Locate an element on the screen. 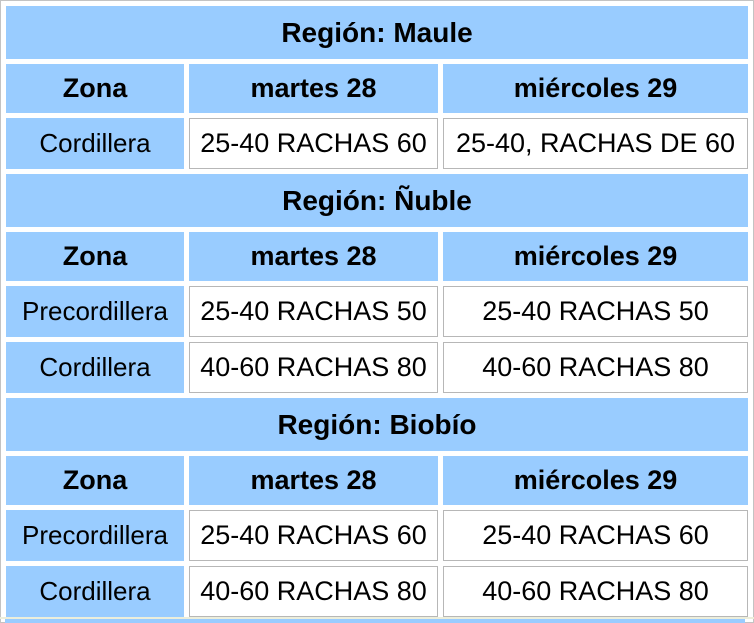  divider-line is located at coordinates (377, 618).